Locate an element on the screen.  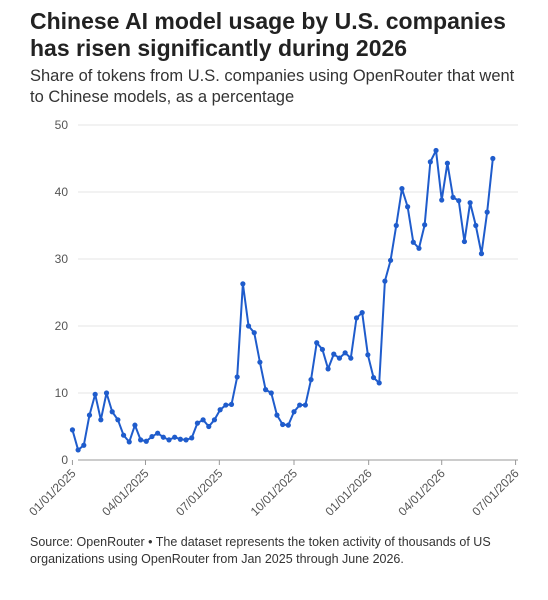
y-tick-label: 50 is located at coordinates (62, 125).